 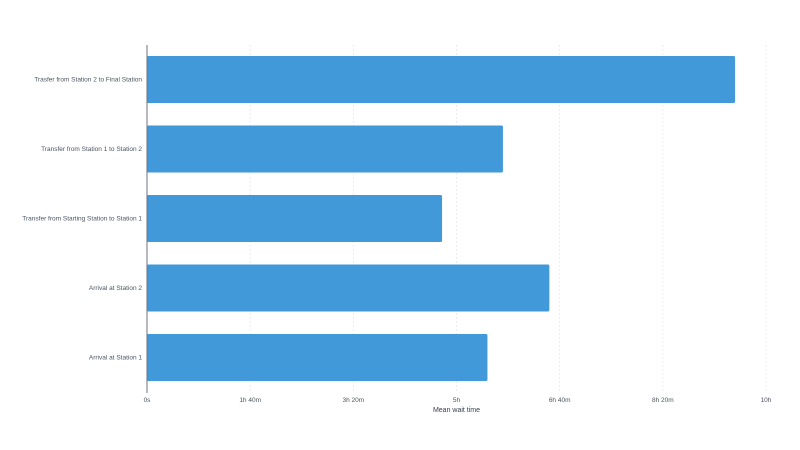 What do you see at coordinates (115, 358) in the screenshot?
I see `category-label: Arrival at Station 1` at bounding box center [115, 358].